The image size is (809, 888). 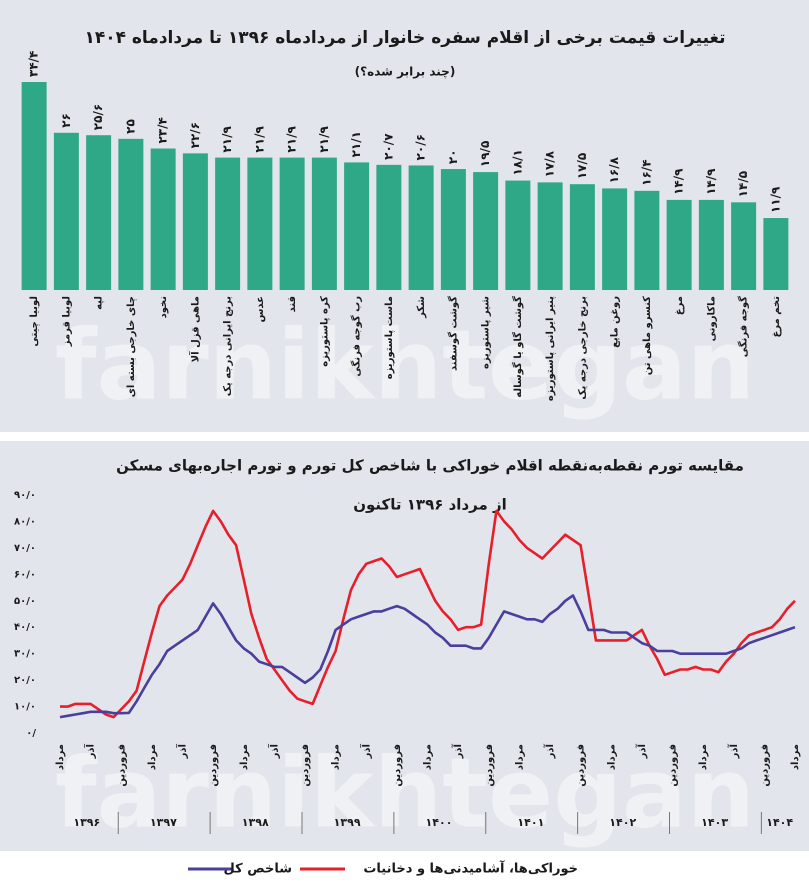 What do you see at coordinates (25, 627) in the screenshot?
I see `y-tick-label: ۴۰/۰` at bounding box center [25, 627].